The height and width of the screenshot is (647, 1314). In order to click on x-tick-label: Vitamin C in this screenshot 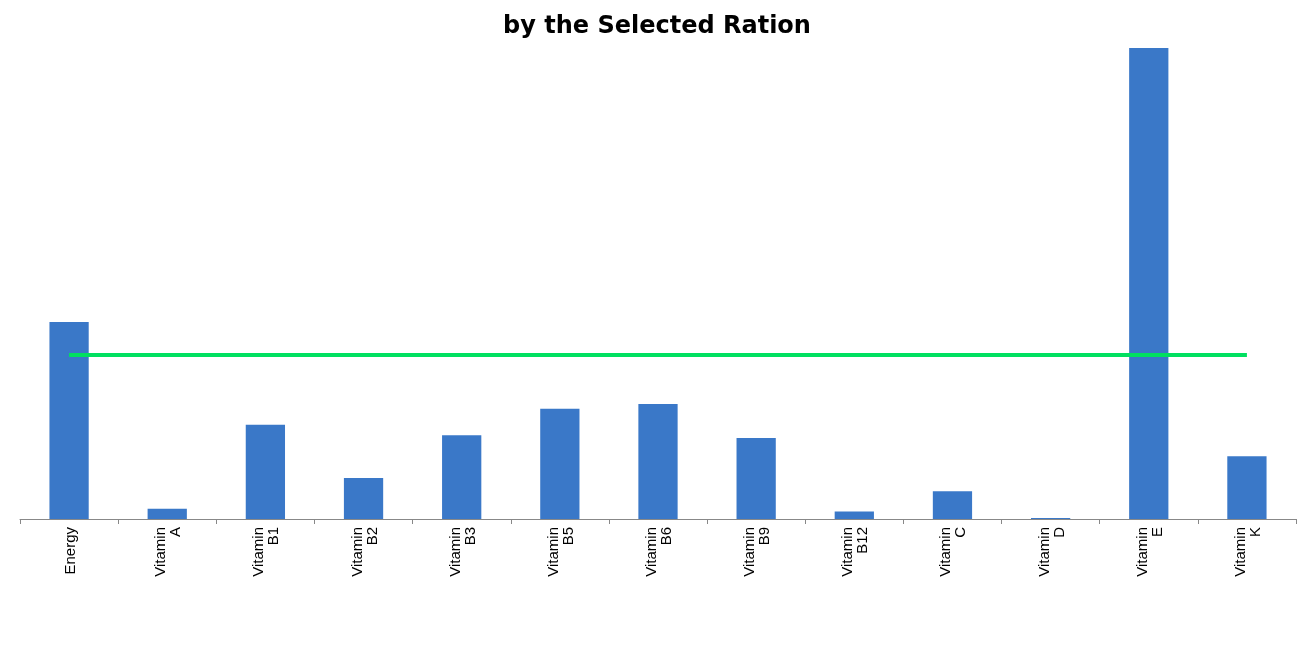, I will do `click(952, 551)`.